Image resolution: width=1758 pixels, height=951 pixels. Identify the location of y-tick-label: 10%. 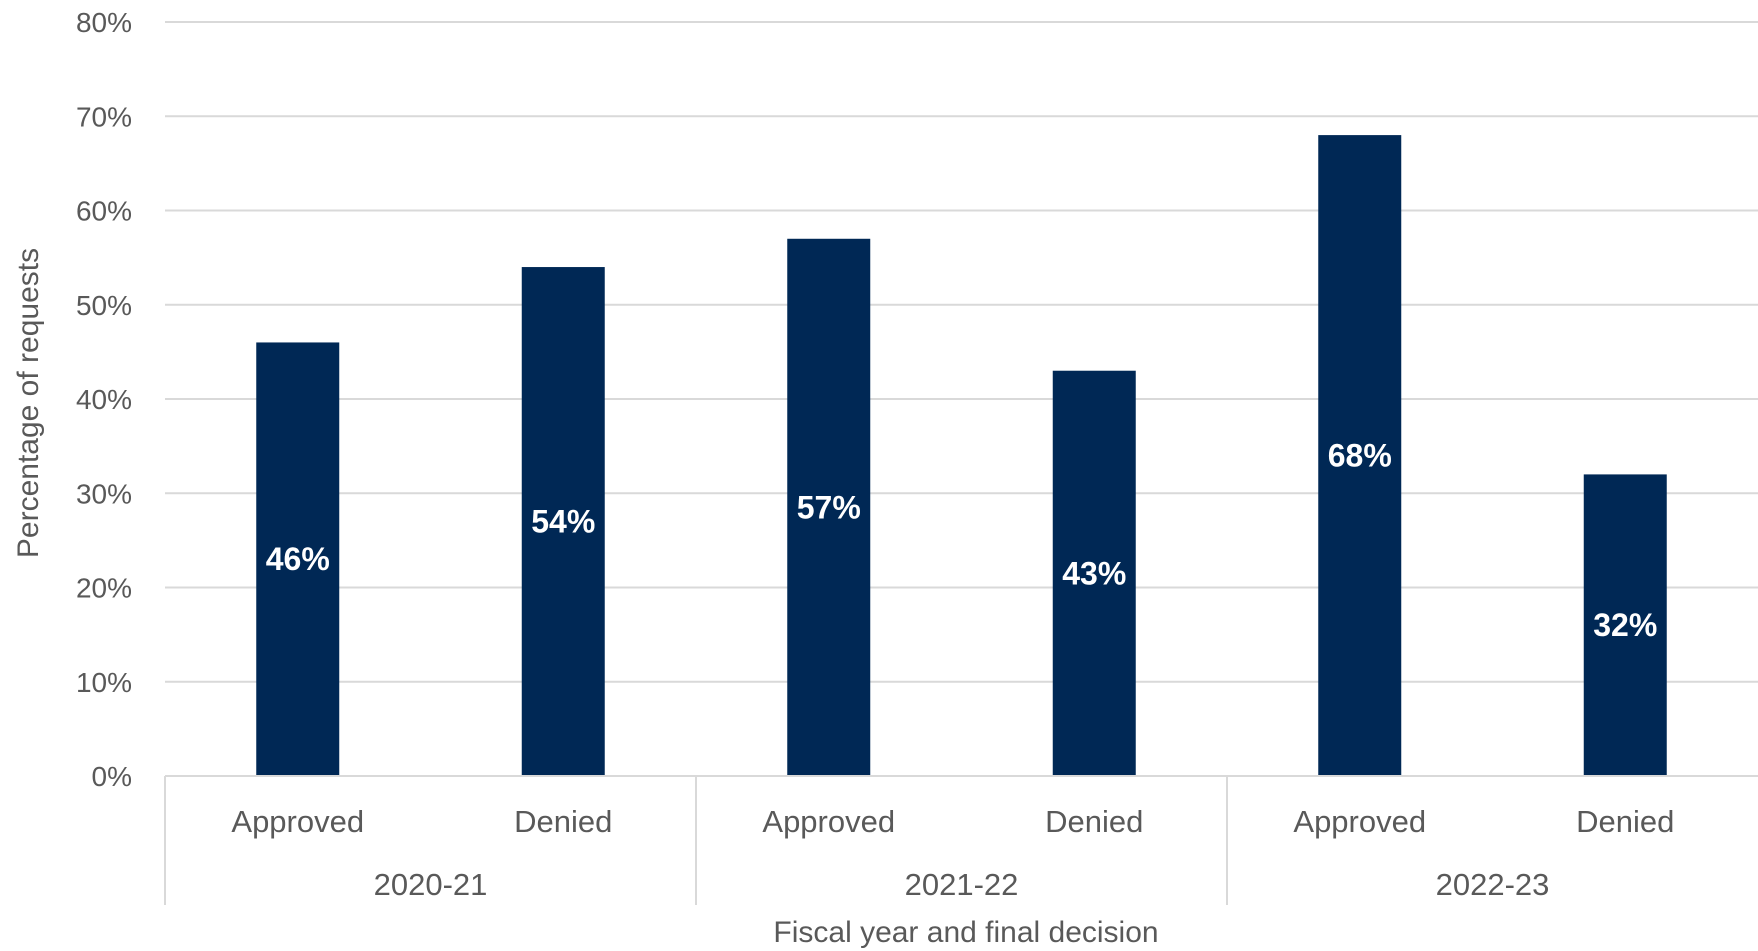
(104, 682).